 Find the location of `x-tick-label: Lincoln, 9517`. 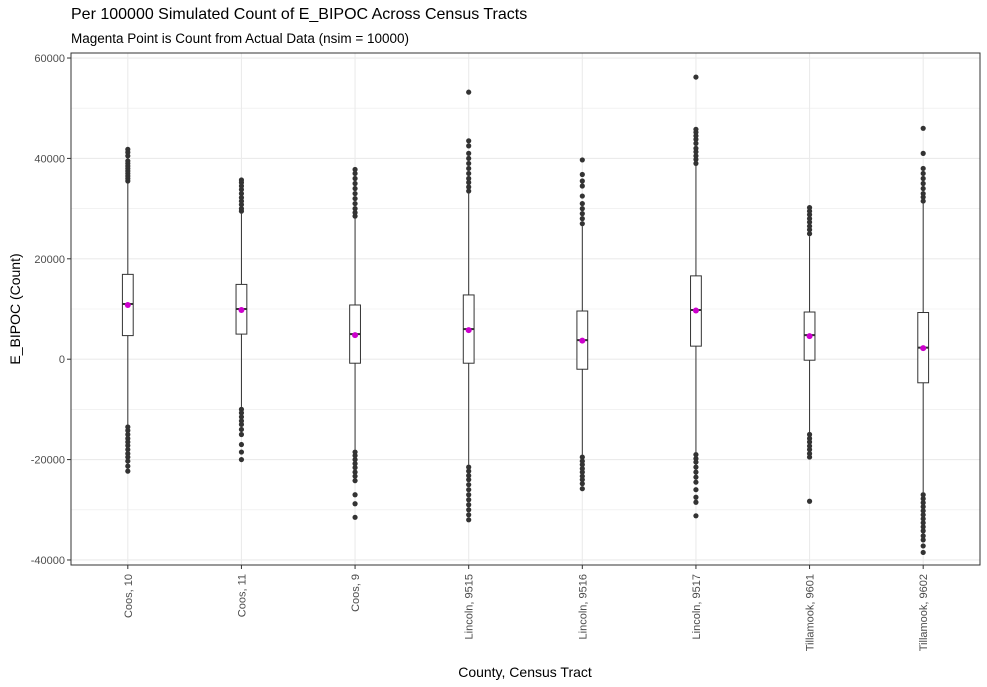

x-tick-label: Lincoln, 9517 is located at coordinates (697, 606).